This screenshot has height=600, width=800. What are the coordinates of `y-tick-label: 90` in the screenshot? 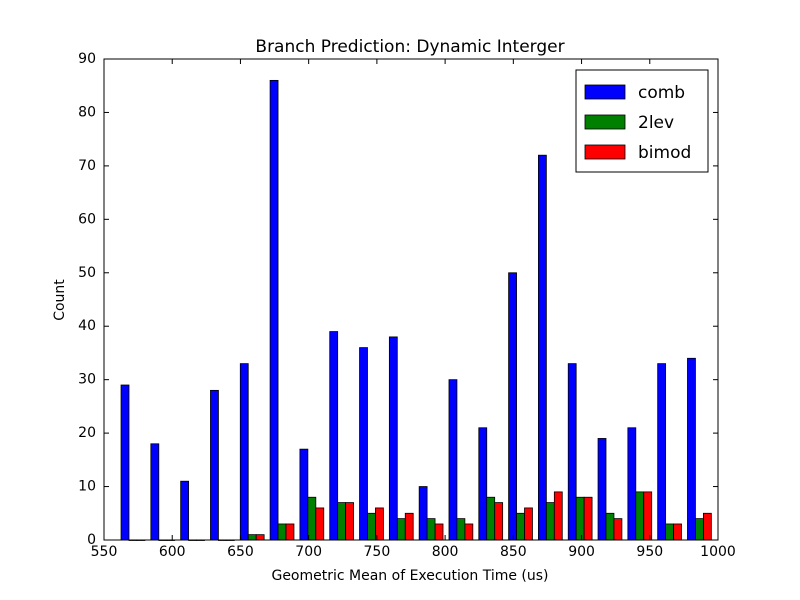 It's located at (87, 59).